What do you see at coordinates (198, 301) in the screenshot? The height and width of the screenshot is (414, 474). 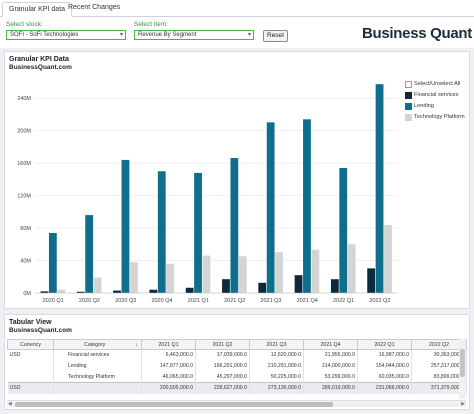 I see `x-tick-label: 2021 Q1` at bounding box center [198, 301].